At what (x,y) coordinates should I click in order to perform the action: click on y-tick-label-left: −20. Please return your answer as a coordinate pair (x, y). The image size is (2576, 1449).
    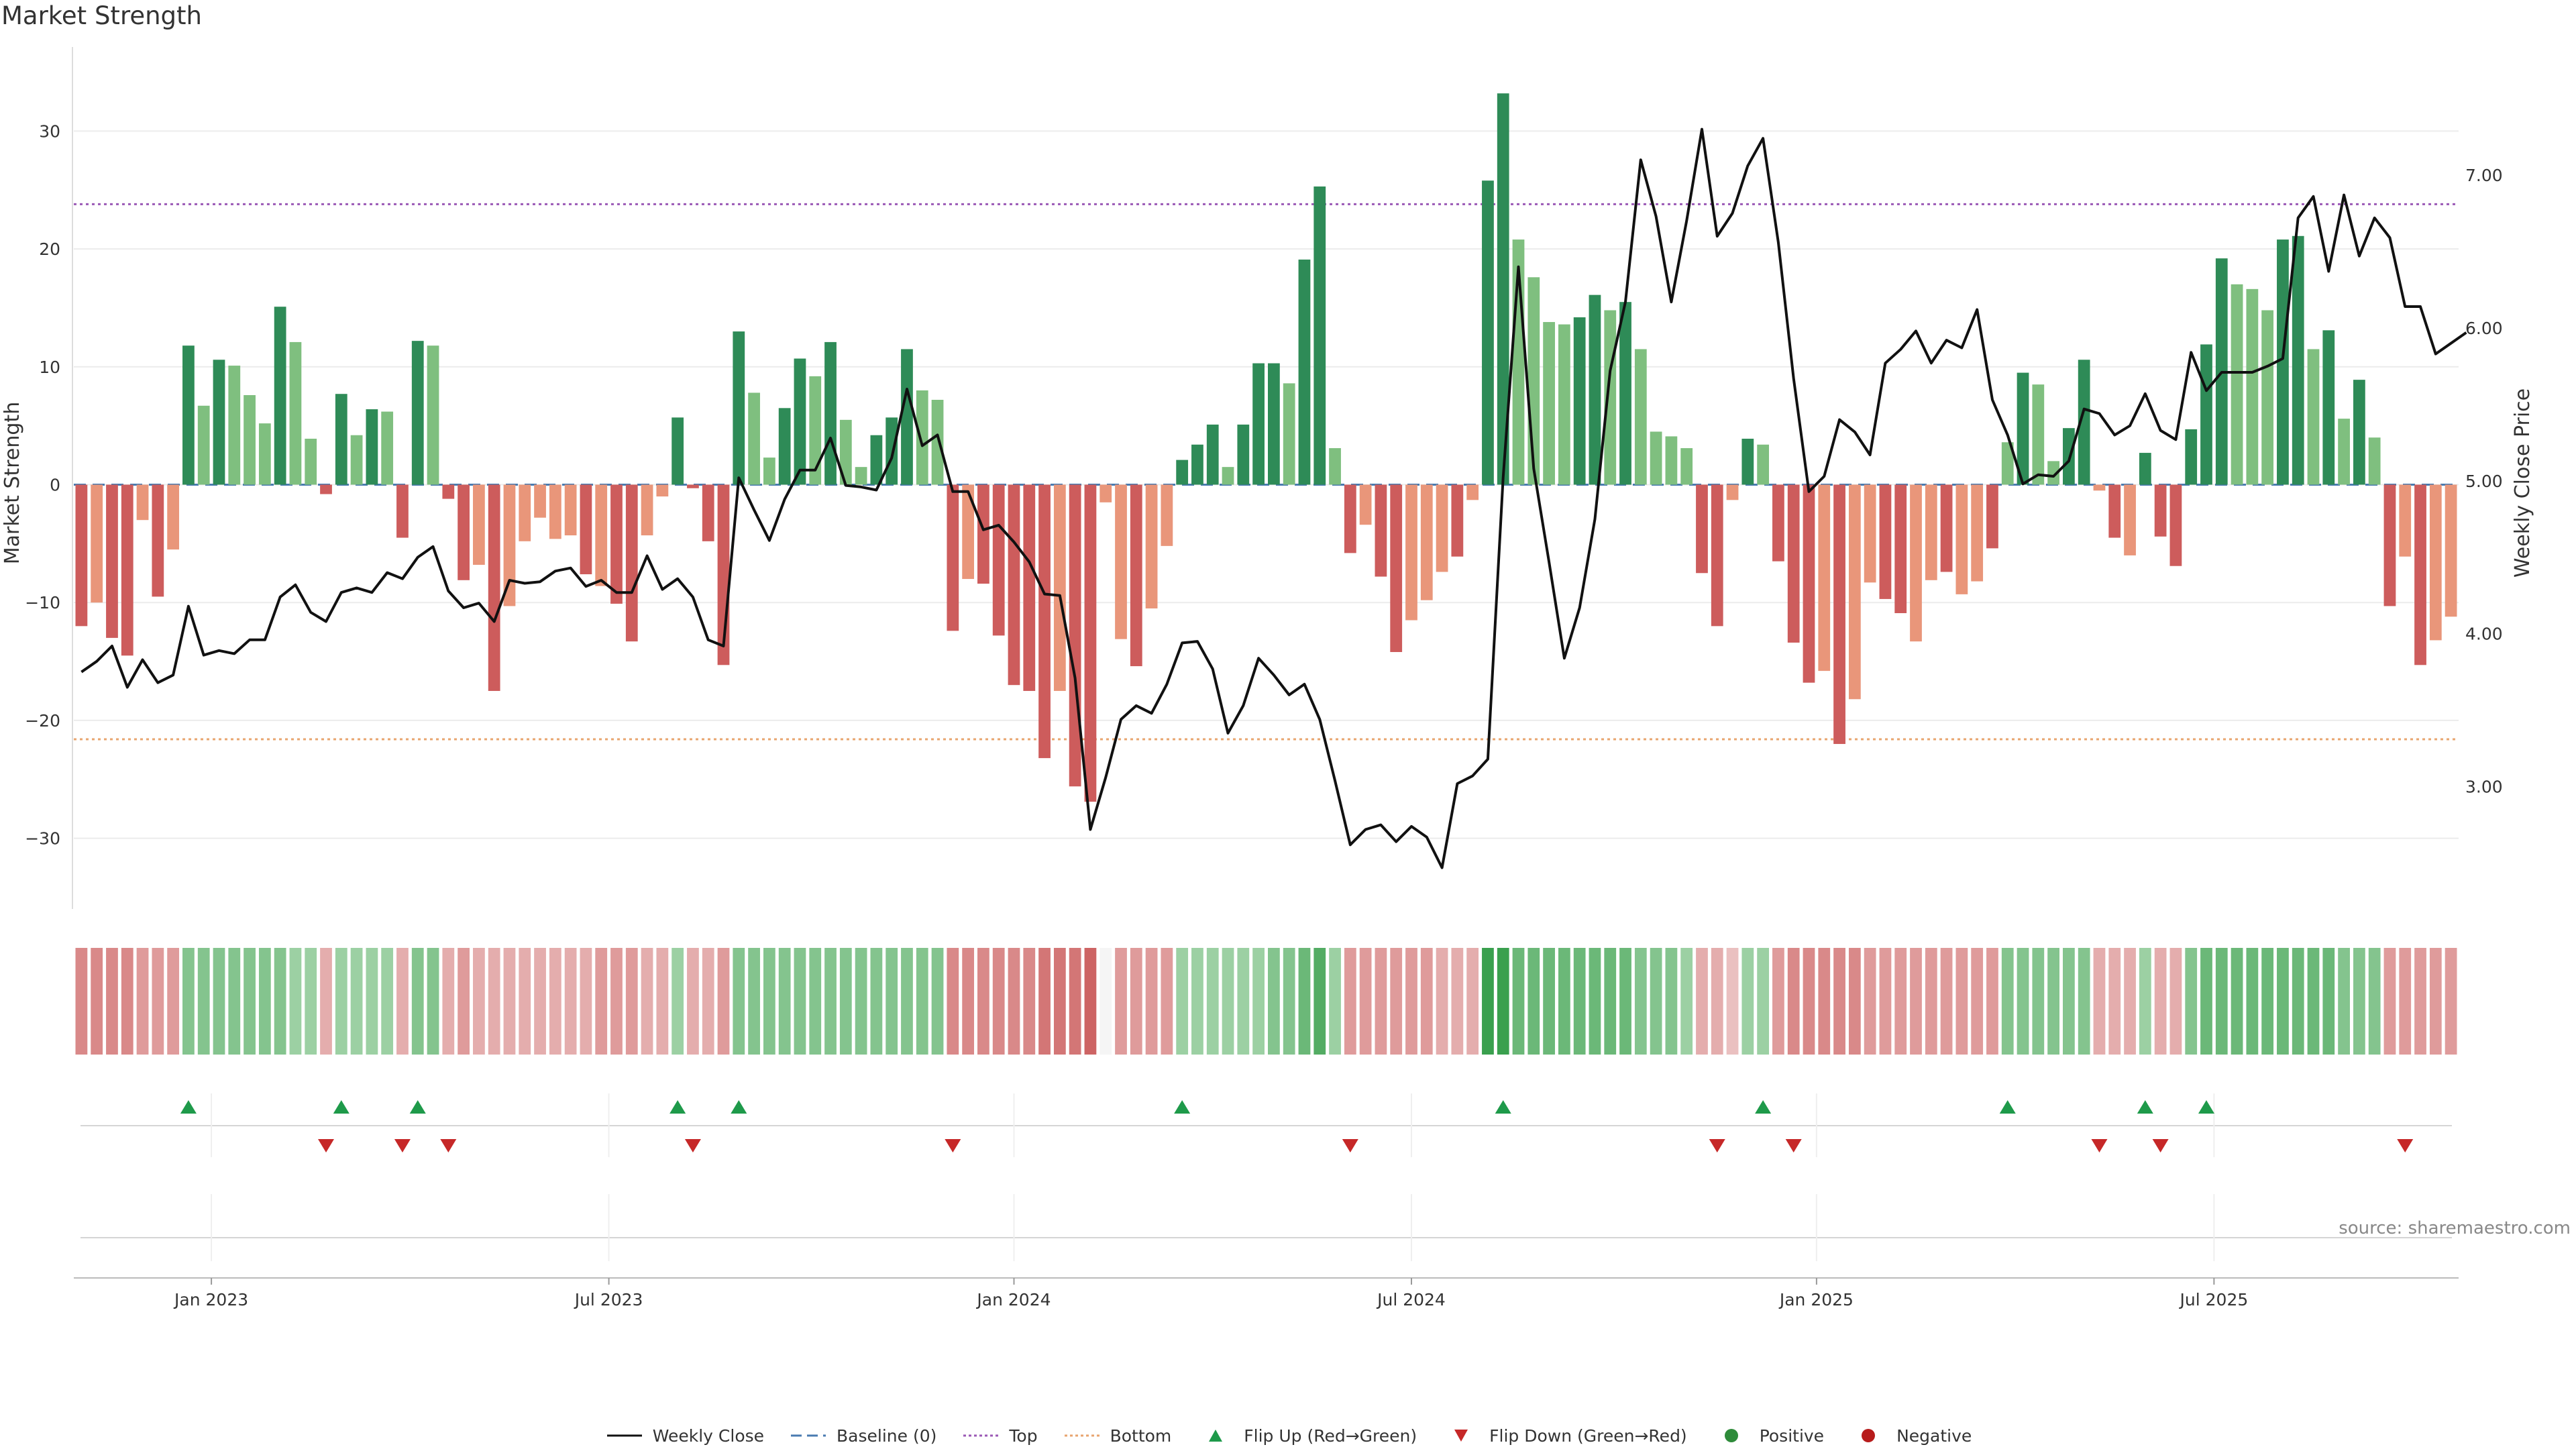
    Looking at the image, I should click on (42, 721).